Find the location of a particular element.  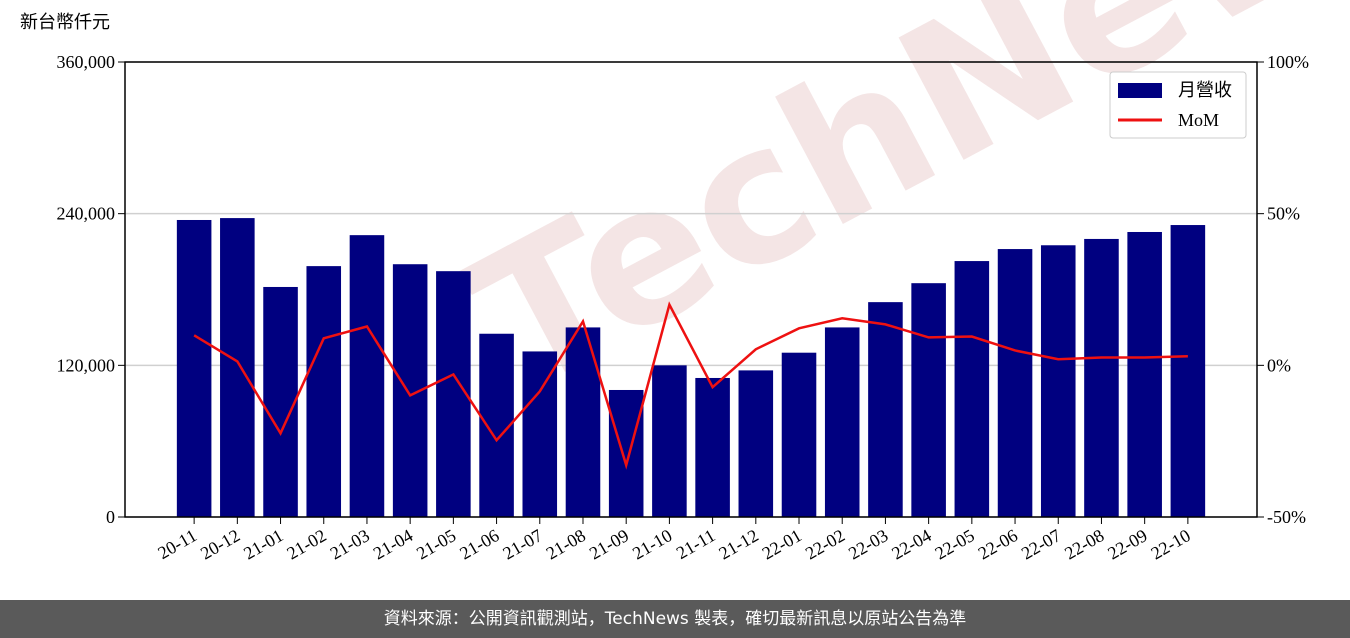

x-tick-label: 21-05 is located at coordinates (436, 544).